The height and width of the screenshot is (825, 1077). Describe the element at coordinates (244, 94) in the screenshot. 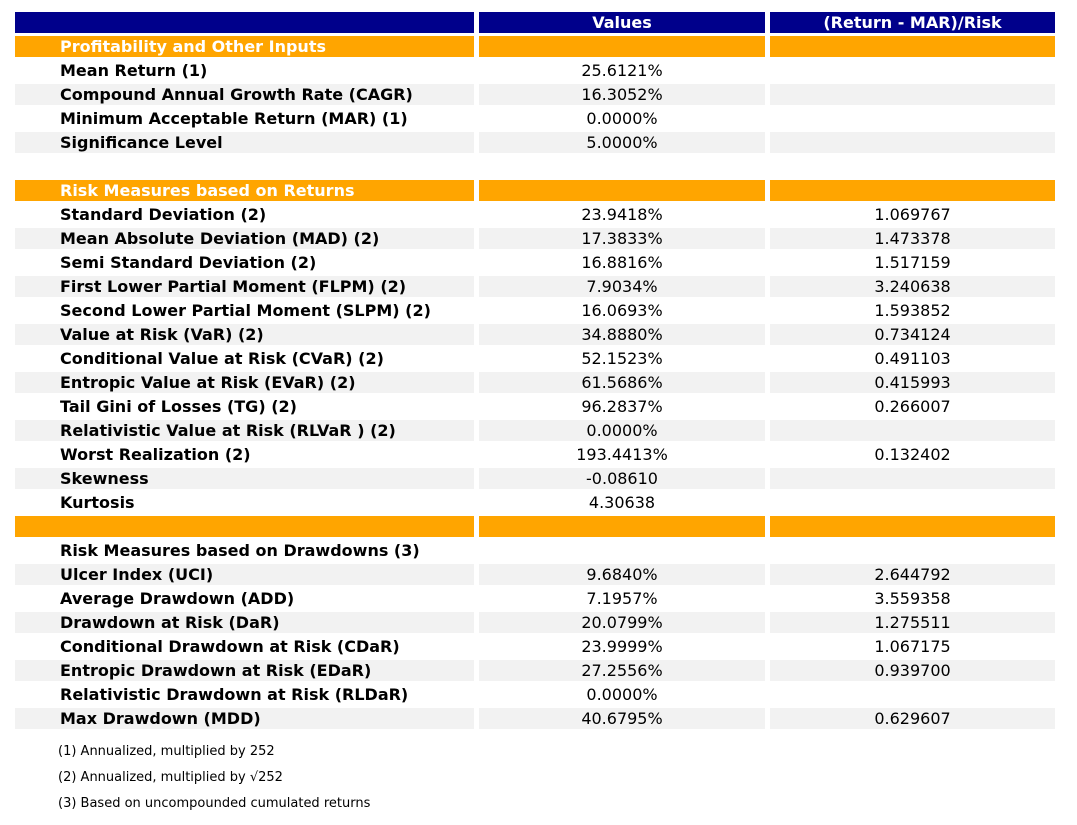

I see `row-label: Compound Annual Growth Rate (CAGR)` at that location.